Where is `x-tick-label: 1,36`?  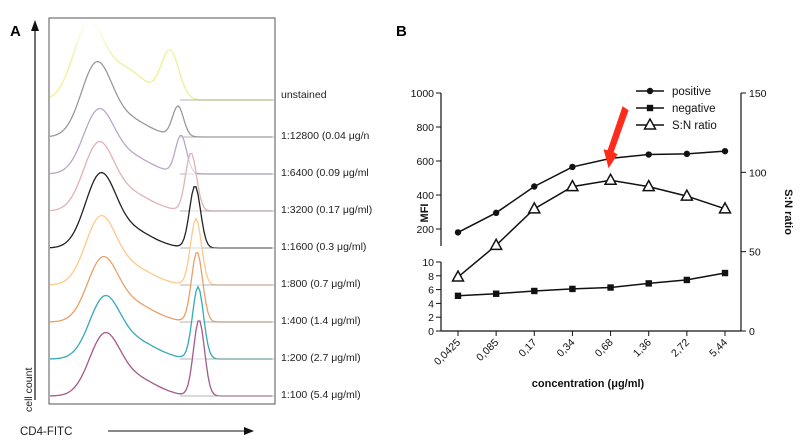 x-tick-label: 1,36 is located at coordinates (642, 348).